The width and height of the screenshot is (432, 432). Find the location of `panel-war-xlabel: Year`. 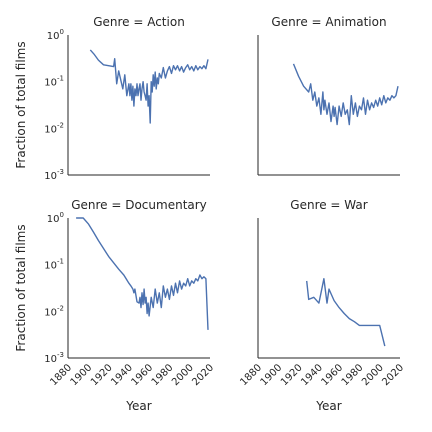

panel-war-xlabel: Year is located at coordinates (328, 406).